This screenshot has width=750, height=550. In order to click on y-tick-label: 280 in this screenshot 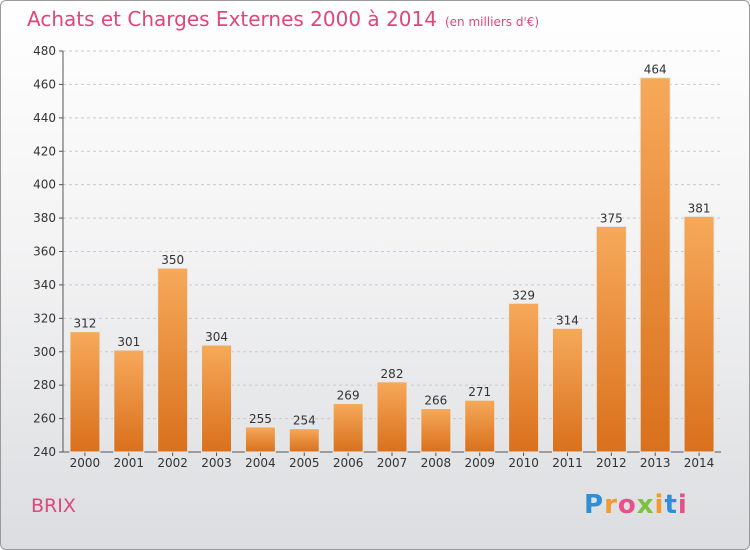, I will do `click(44, 385)`.